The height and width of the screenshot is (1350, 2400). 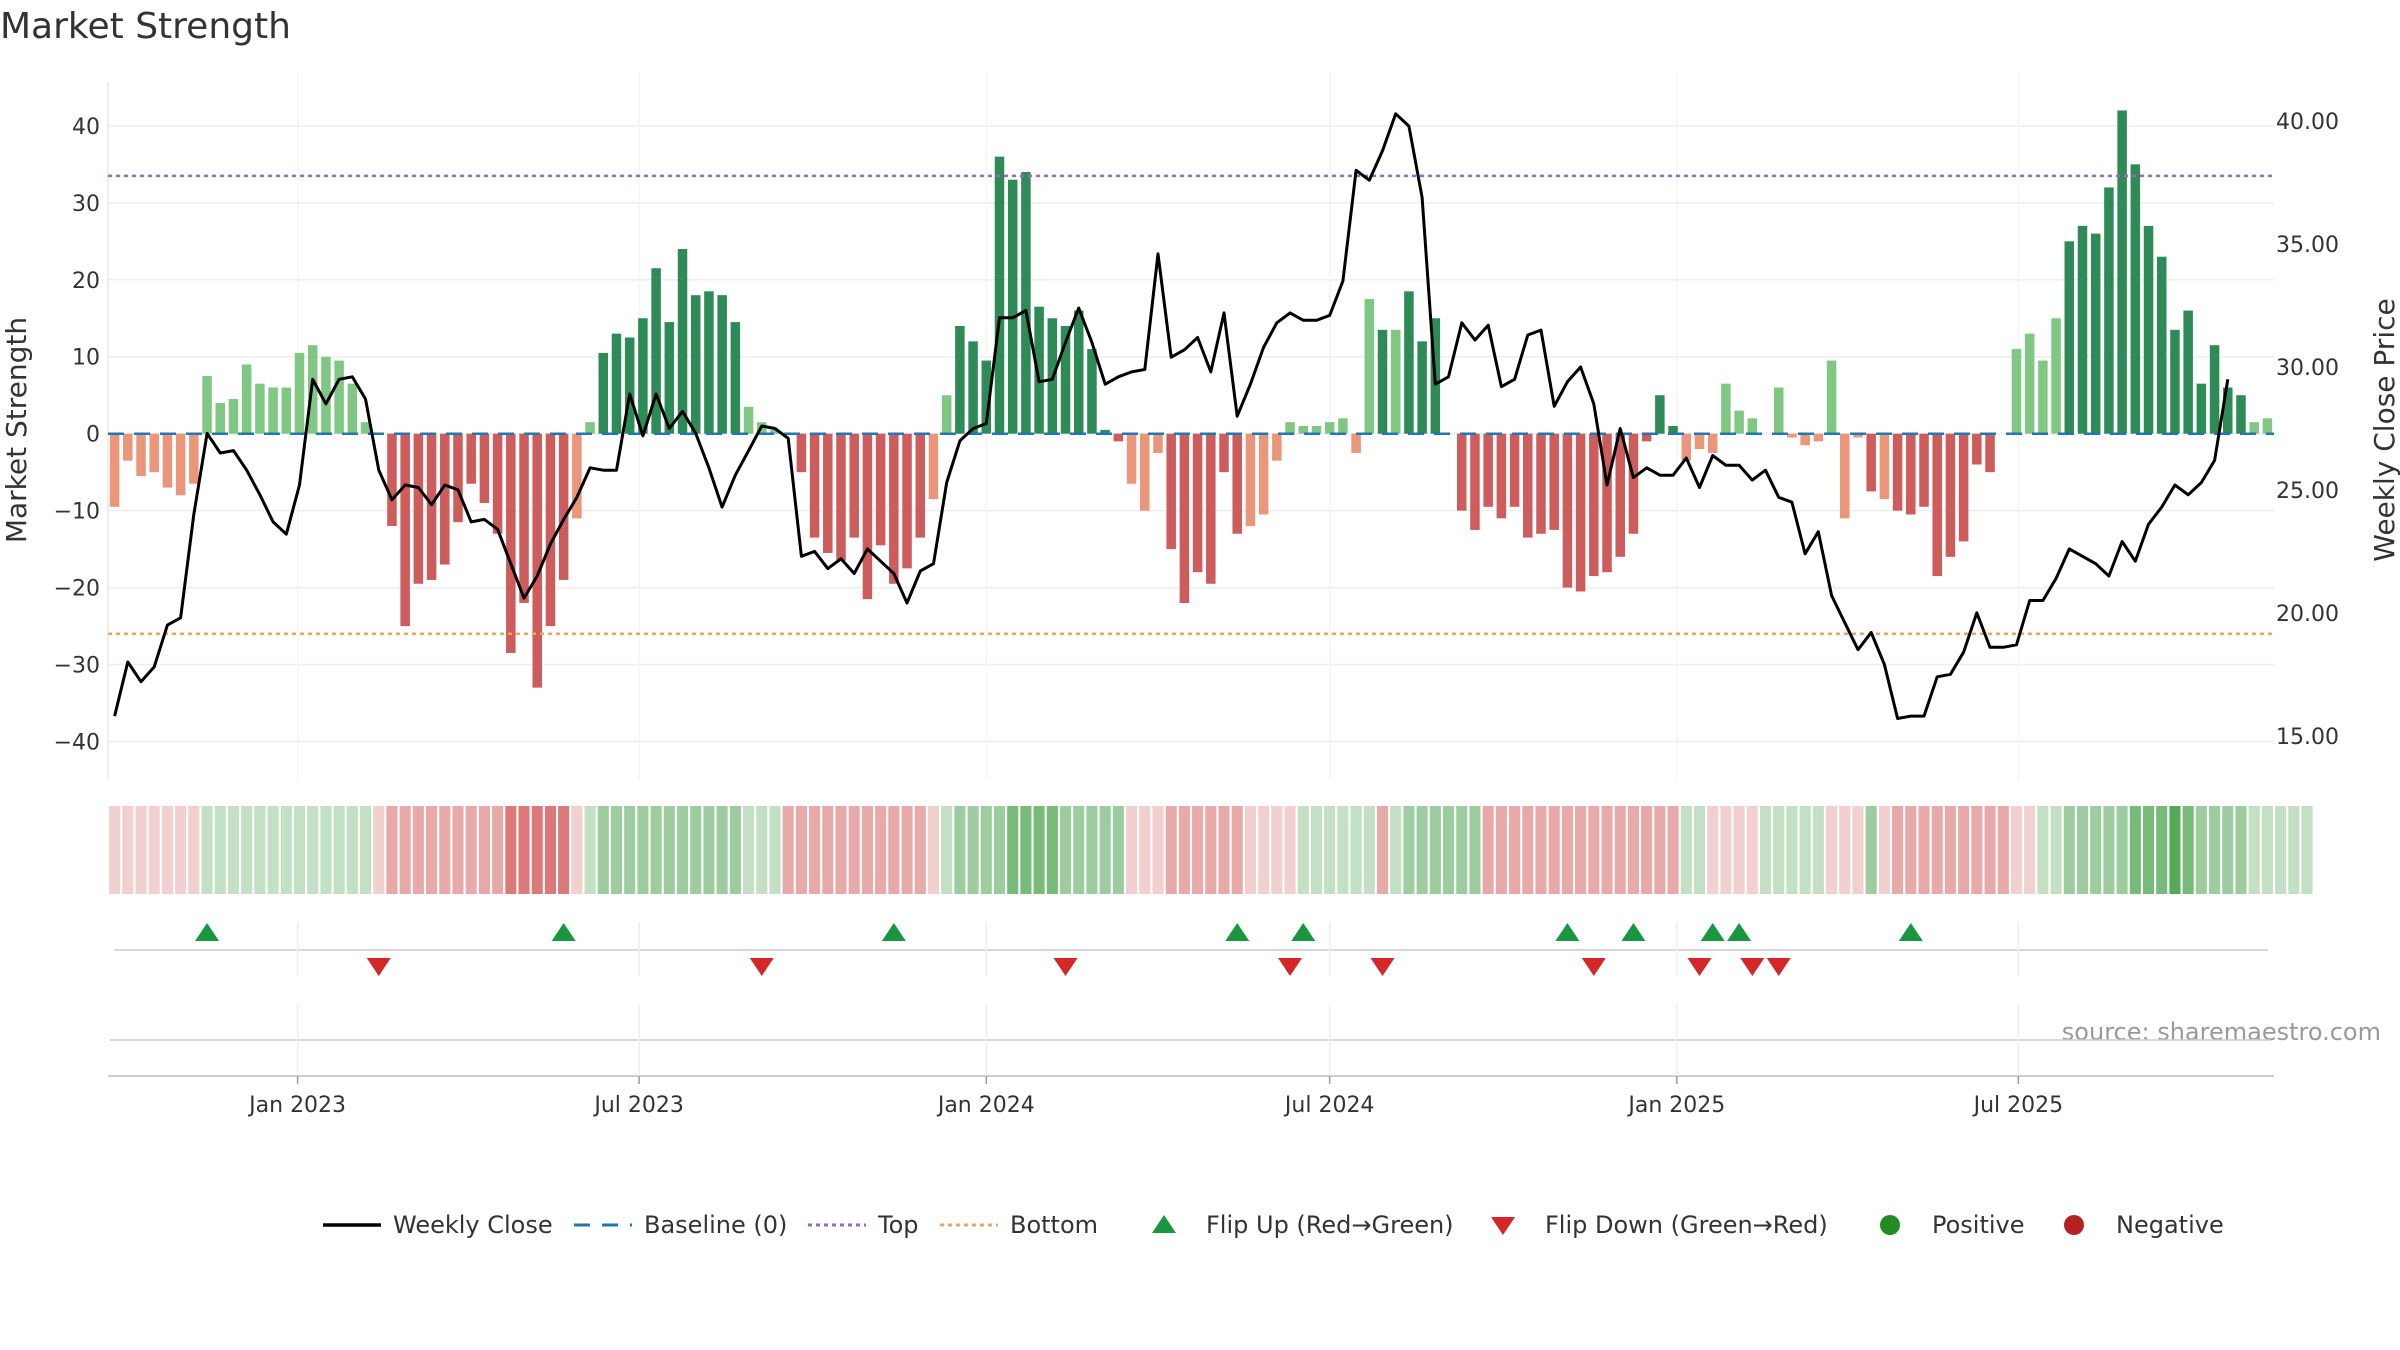 I want to click on lower-panel, so click(x=1191, y=1040).